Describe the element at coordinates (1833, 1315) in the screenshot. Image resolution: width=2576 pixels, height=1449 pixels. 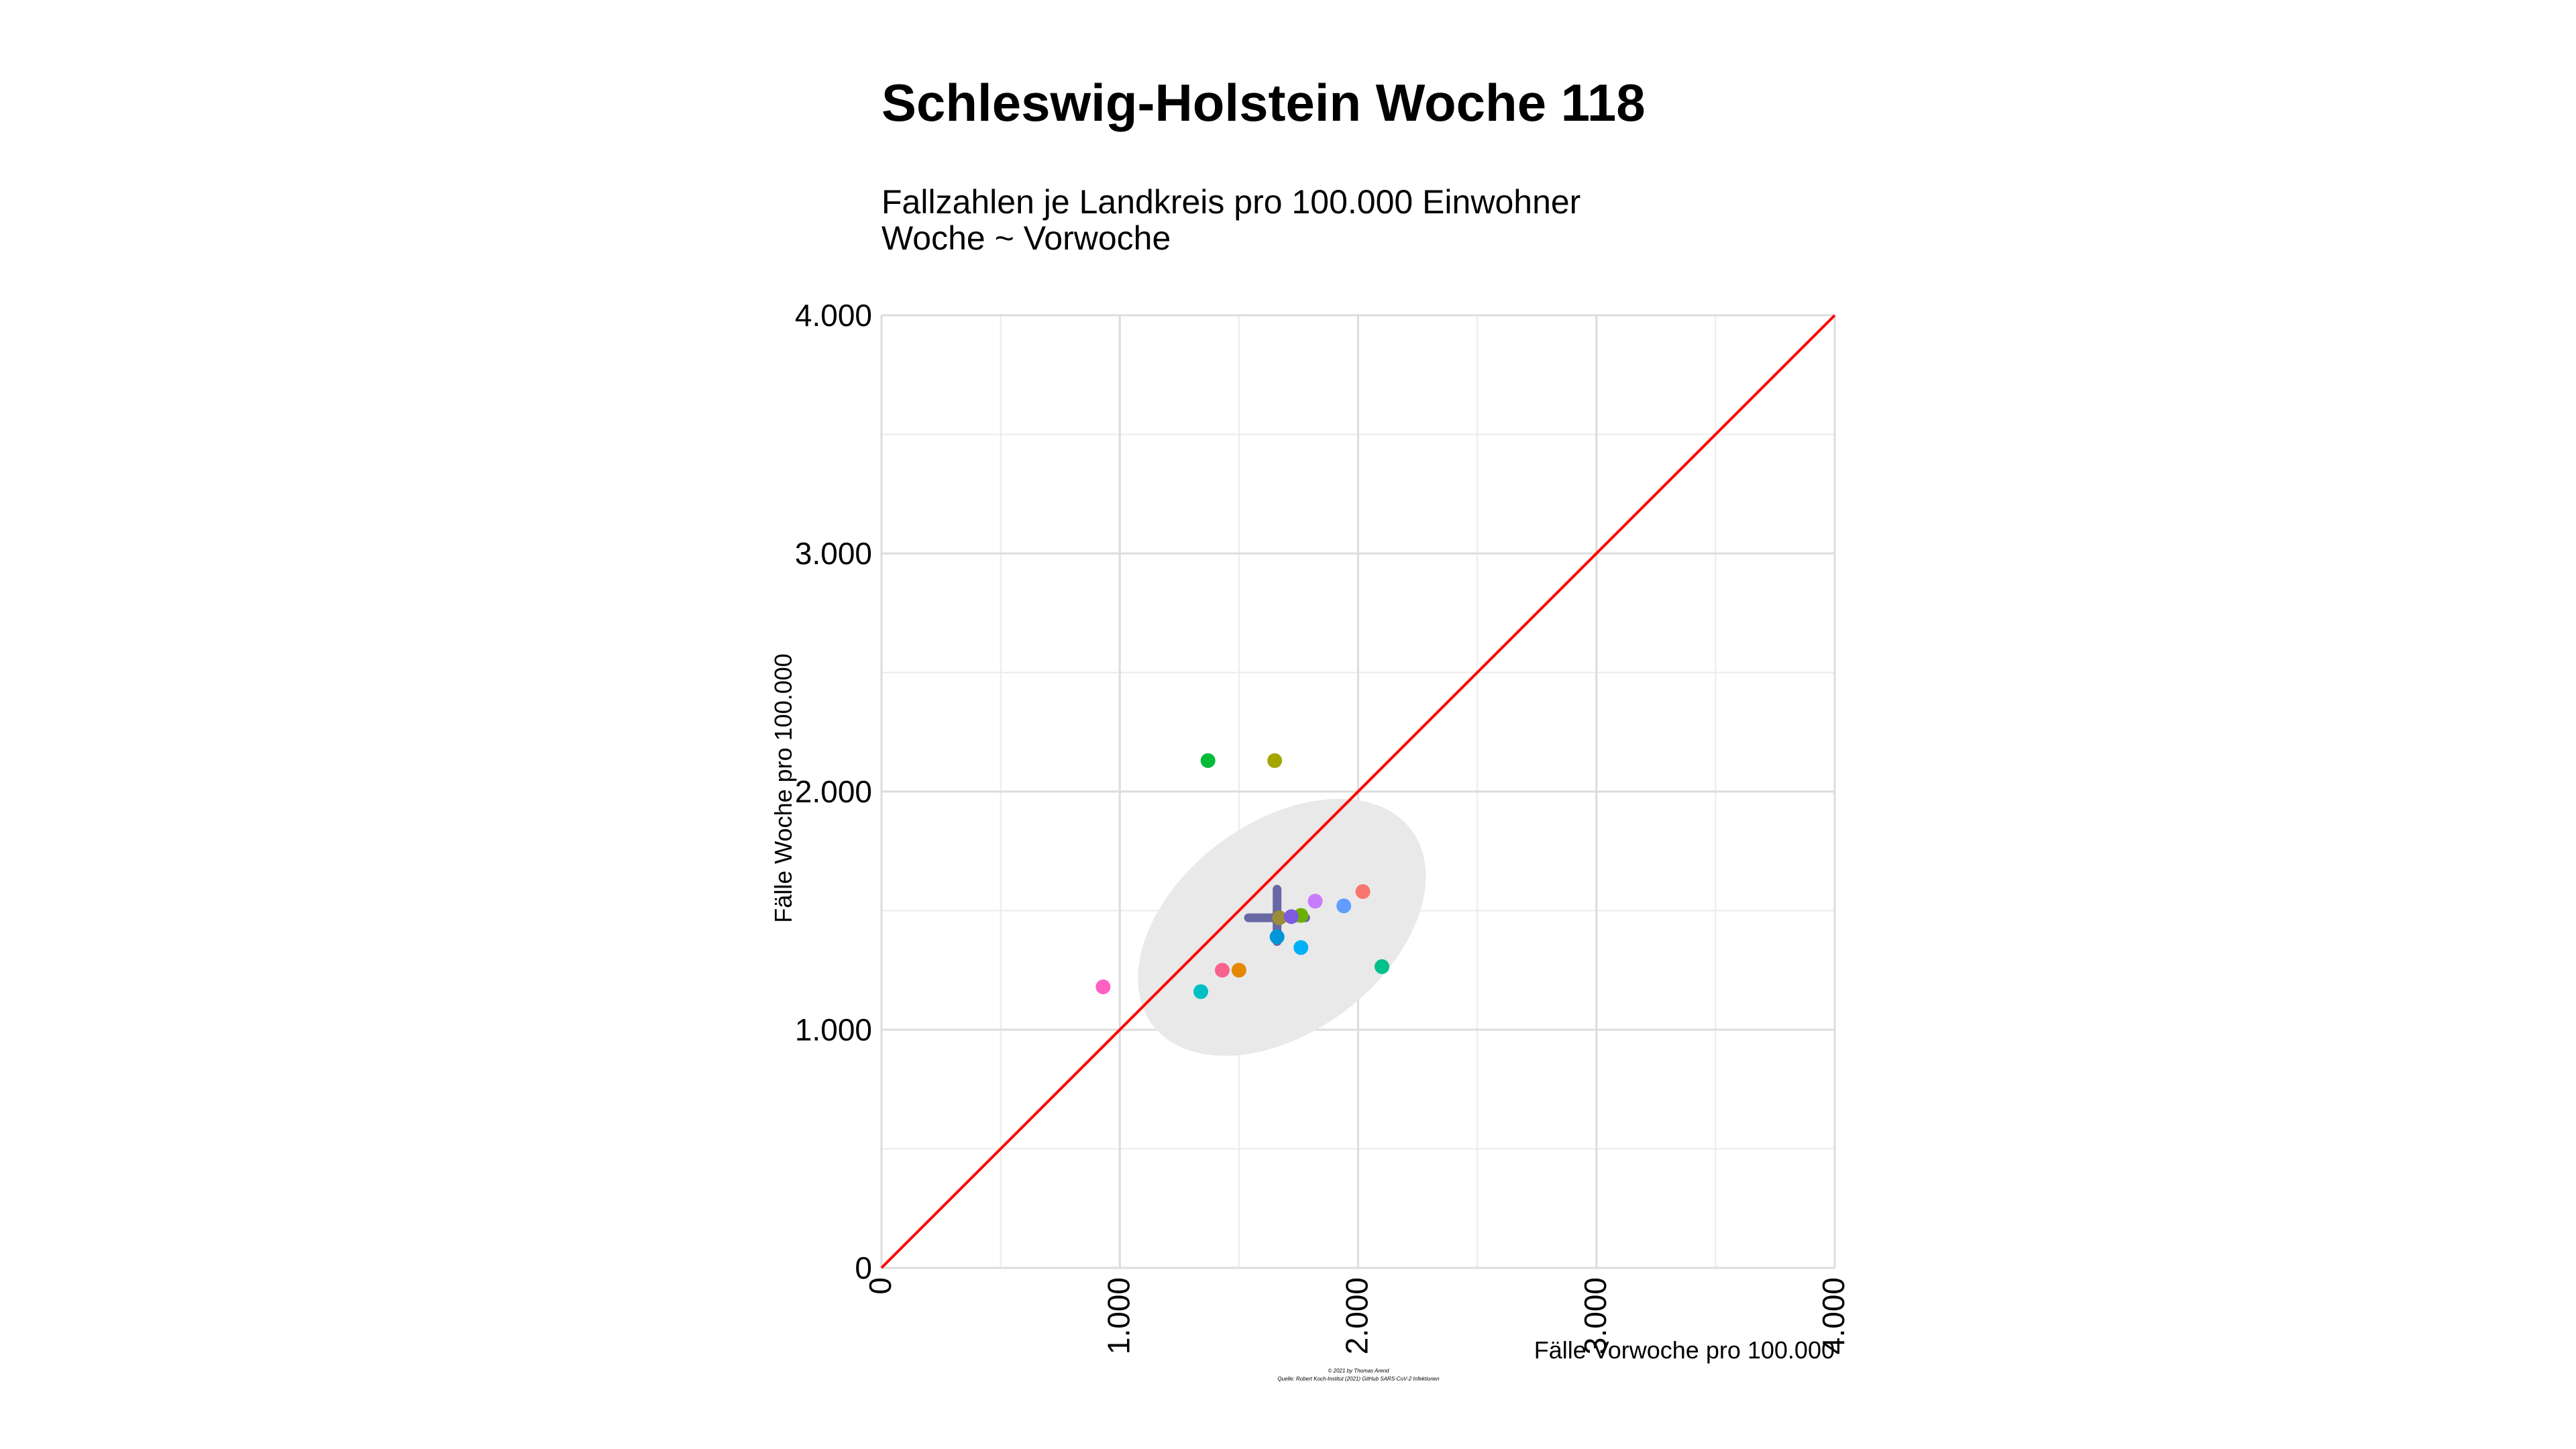
I see `x-tick-label: 4.000` at that location.